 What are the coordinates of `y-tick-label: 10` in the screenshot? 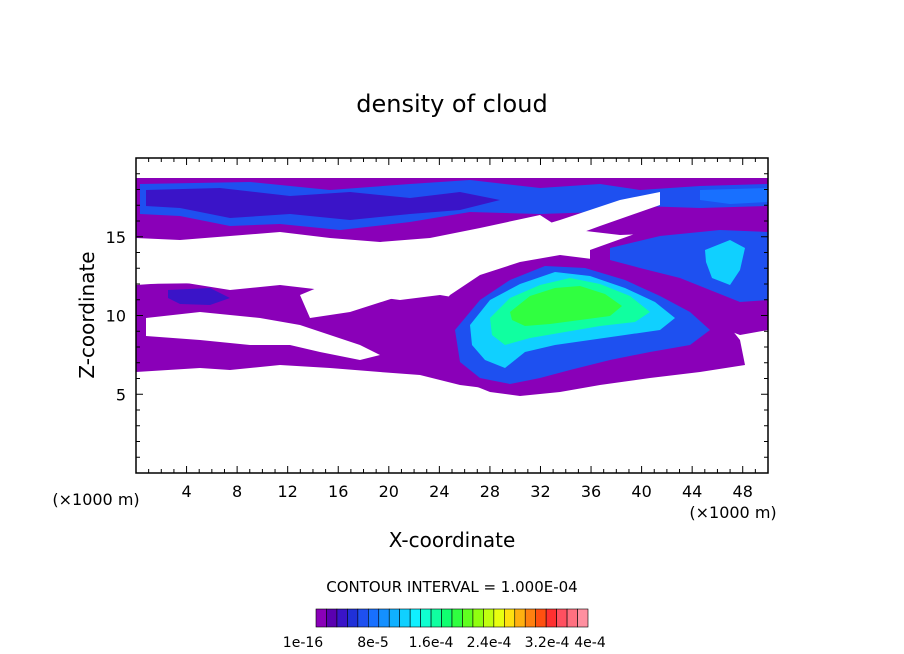 It's located at (116, 316).